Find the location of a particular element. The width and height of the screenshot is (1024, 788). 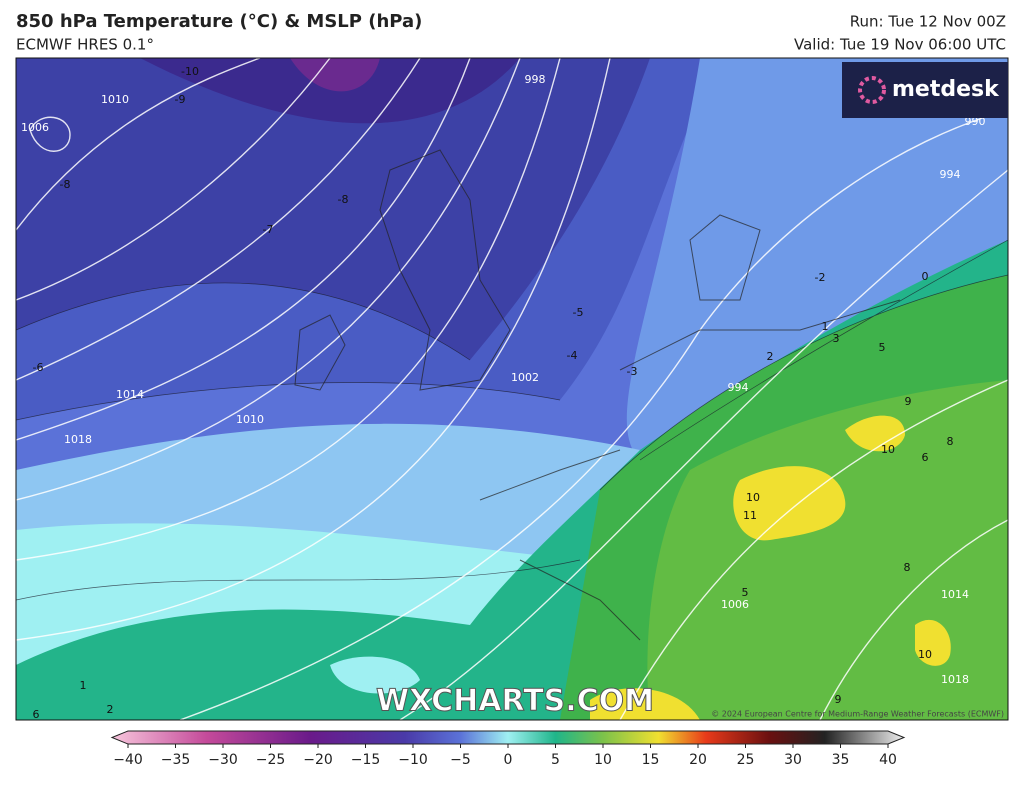

colorbar-tick-label: −35 is located at coordinates (176, 760).